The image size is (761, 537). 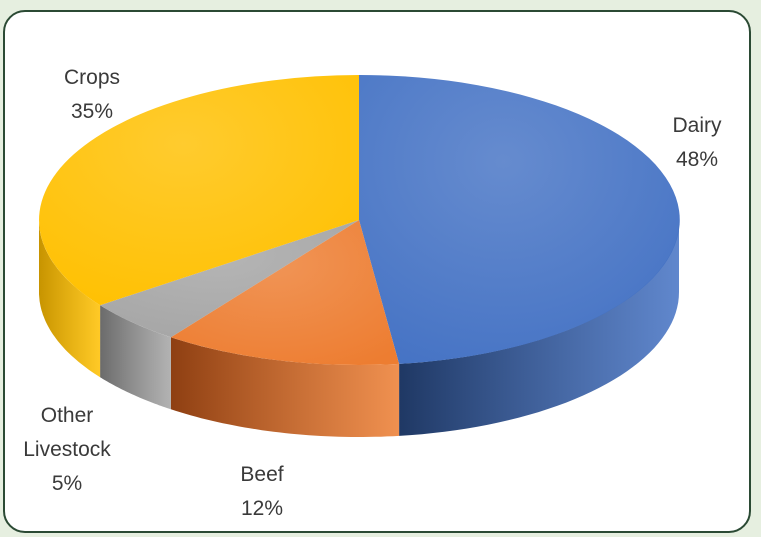 What do you see at coordinates (229, 279) in the screenshot?
I see `slice-other-livestock` at bounding box center [229, 279].